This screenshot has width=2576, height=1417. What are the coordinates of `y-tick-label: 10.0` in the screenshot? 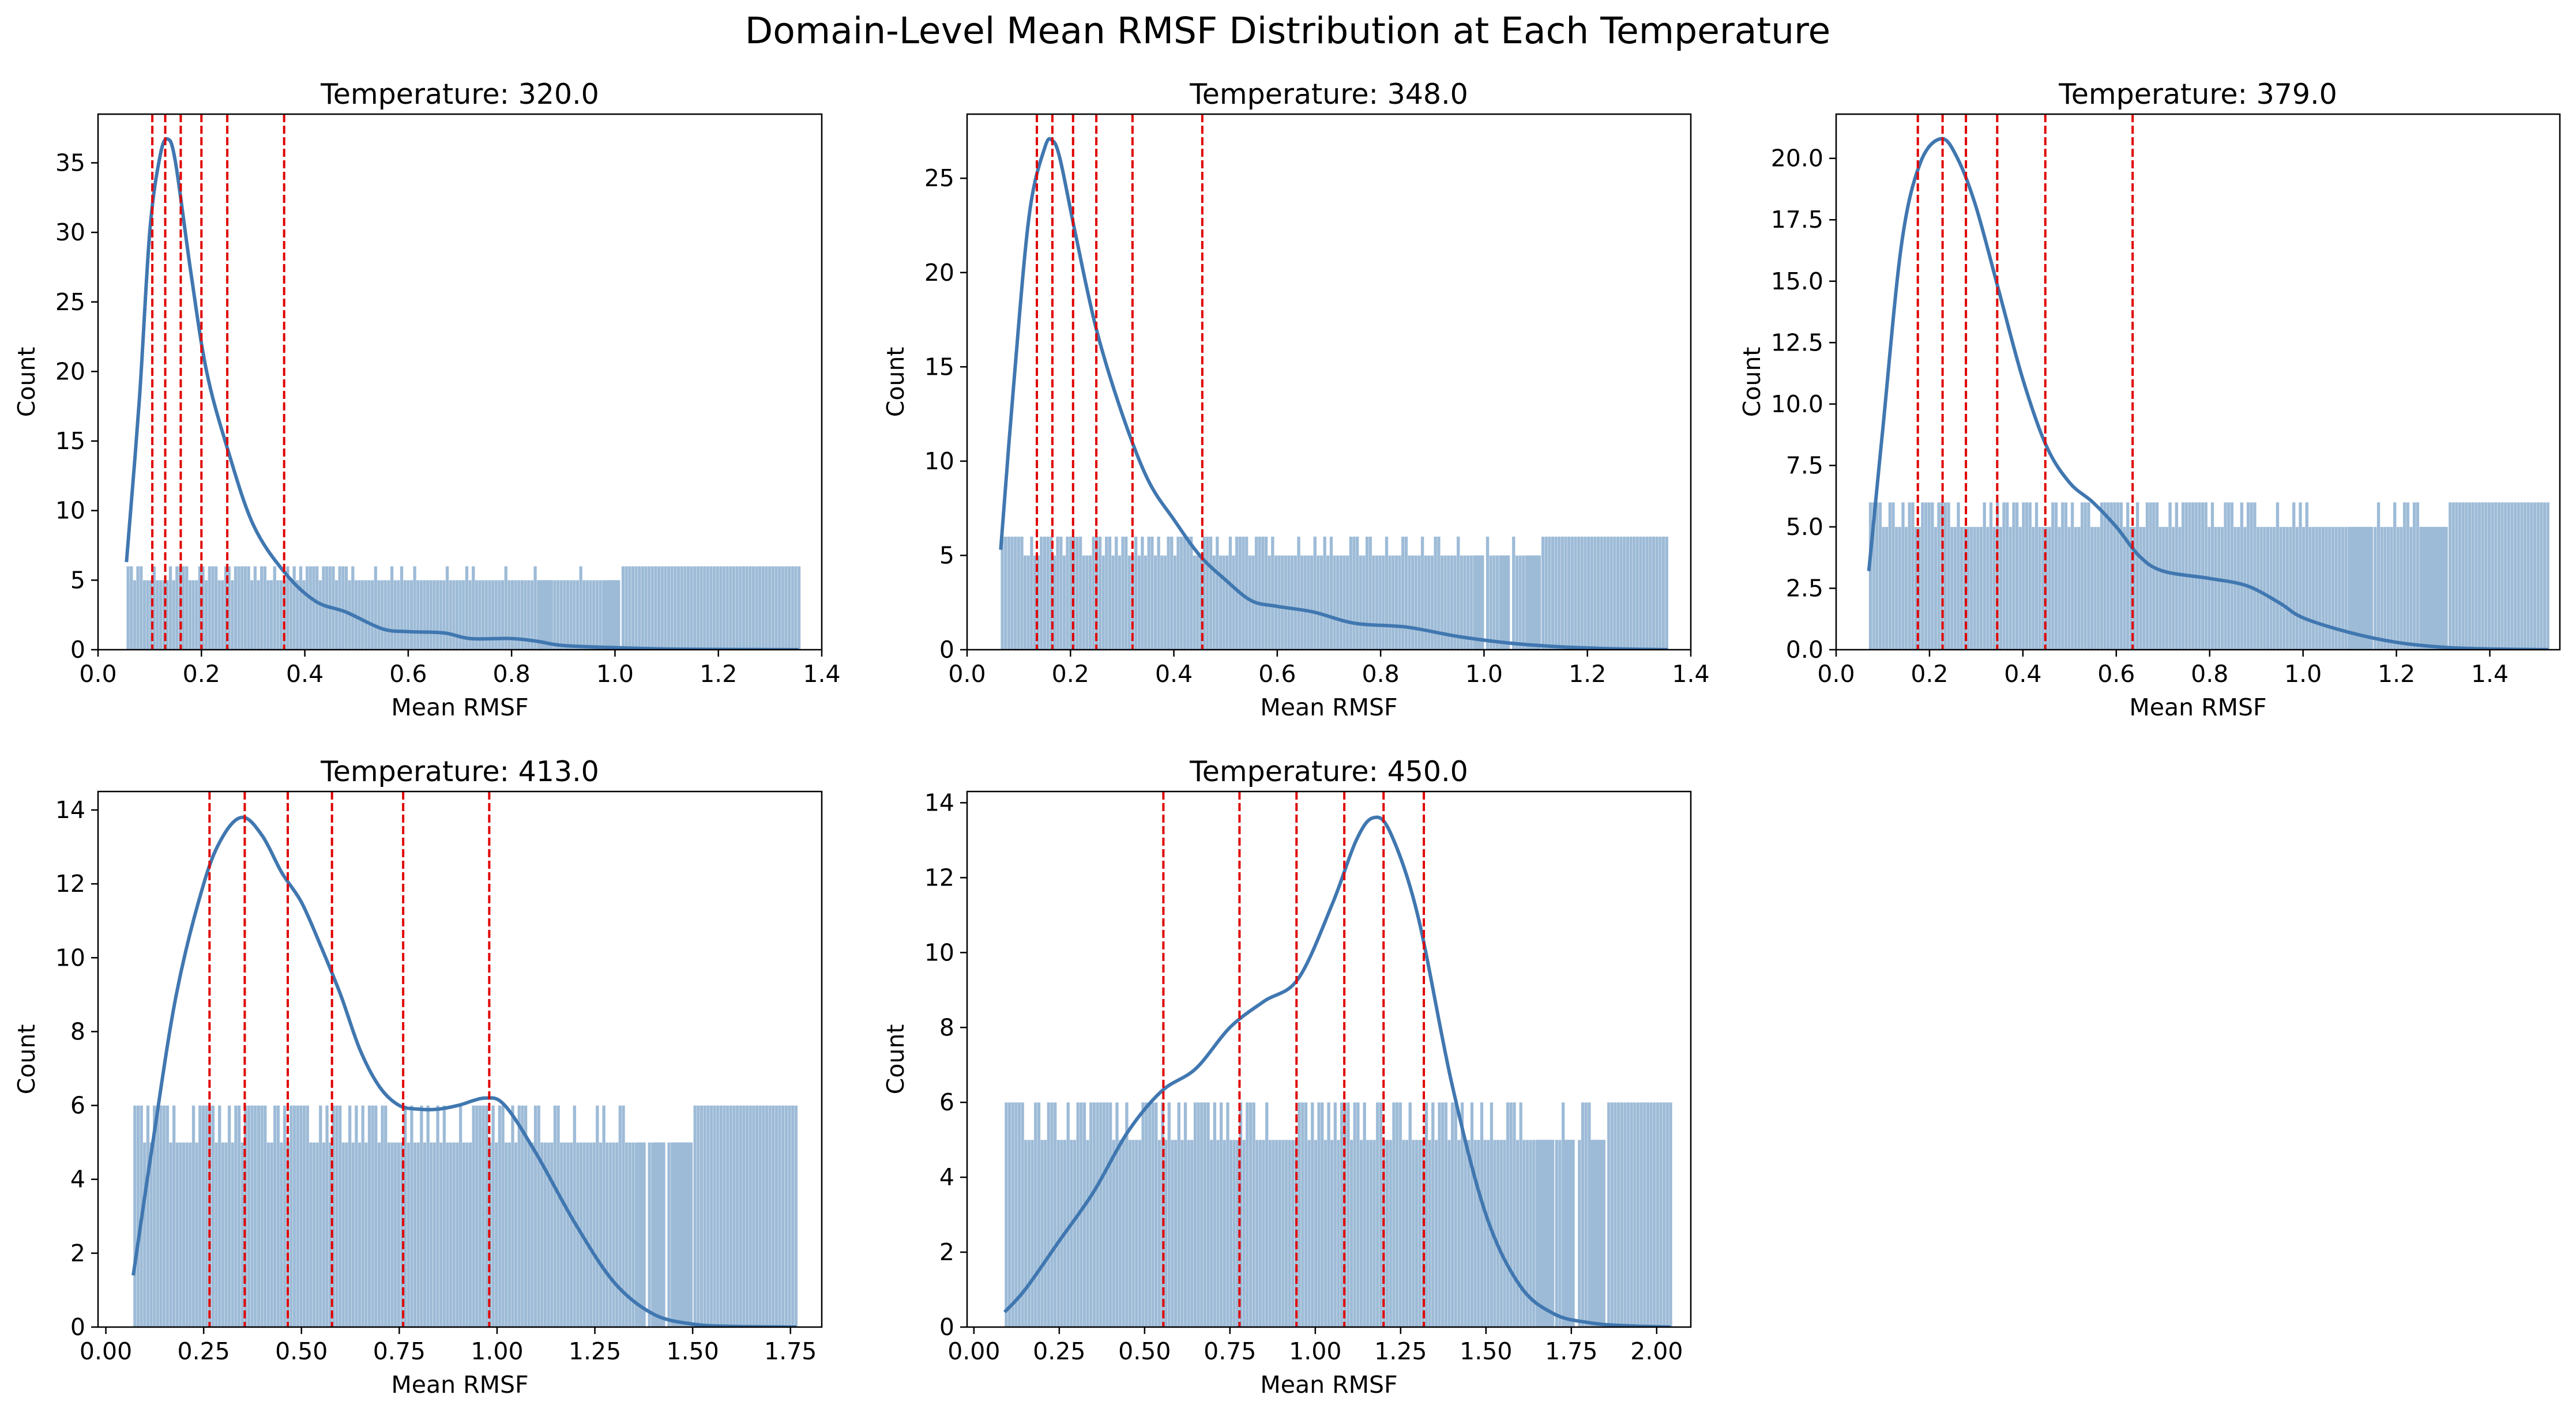 It's located at (1797, 404).